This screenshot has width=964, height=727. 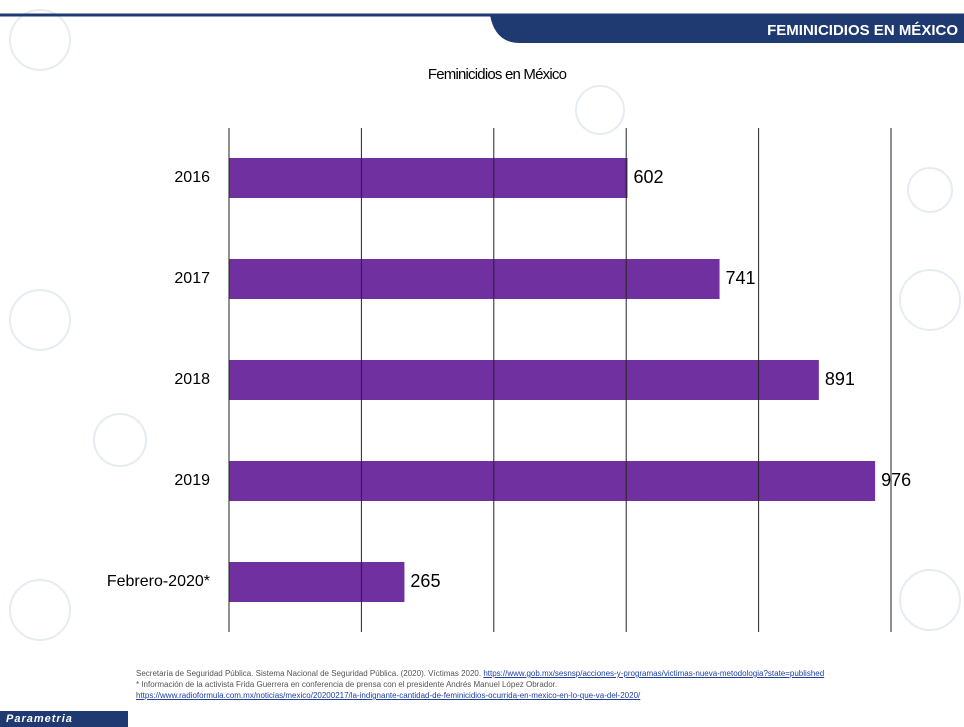 I want to click on value-label: 891, so click(x=840, y=379).